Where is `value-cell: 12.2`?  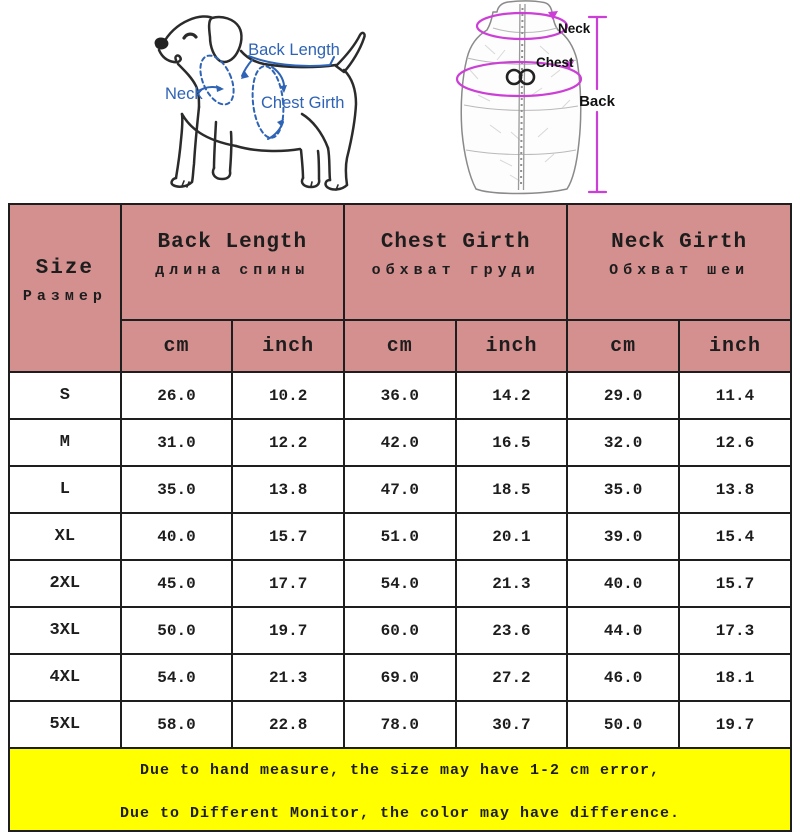
value-cell: 12.2 is located at coordinates (288, 442).